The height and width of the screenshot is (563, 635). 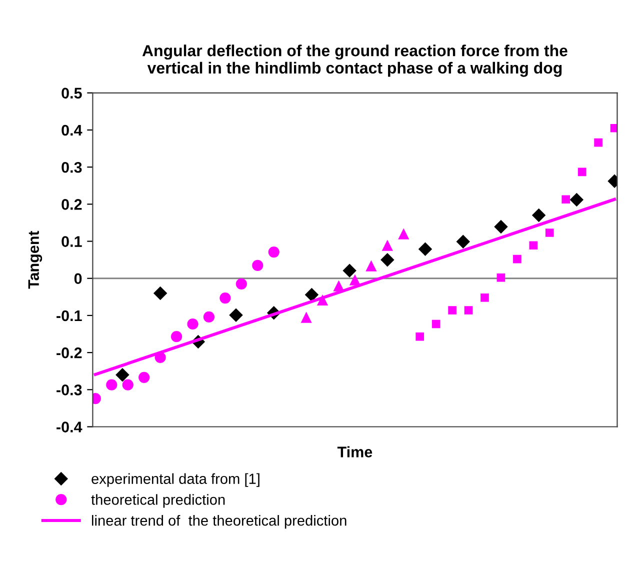 I want to click on y-tick-label: 0.2, so click(x=72, y=204).